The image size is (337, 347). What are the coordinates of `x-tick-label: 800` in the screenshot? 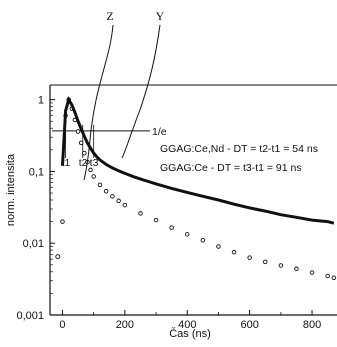 It's located at (312, 325).